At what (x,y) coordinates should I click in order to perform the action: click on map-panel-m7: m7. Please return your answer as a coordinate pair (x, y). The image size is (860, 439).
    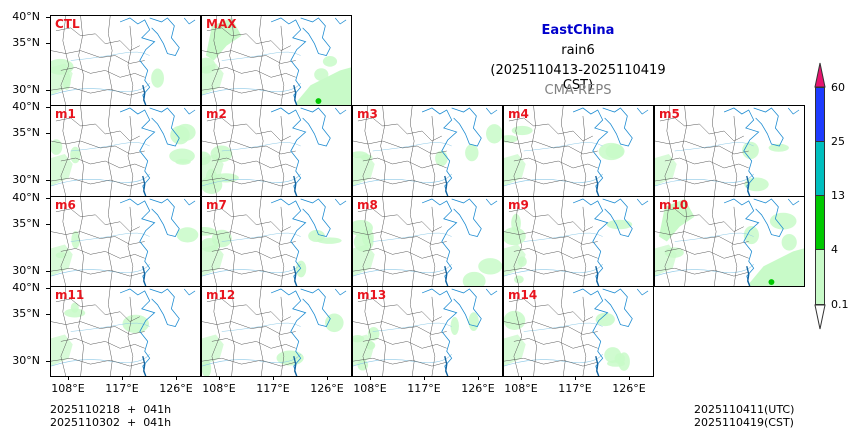
    Looking at the image, I should click on (276, 241).